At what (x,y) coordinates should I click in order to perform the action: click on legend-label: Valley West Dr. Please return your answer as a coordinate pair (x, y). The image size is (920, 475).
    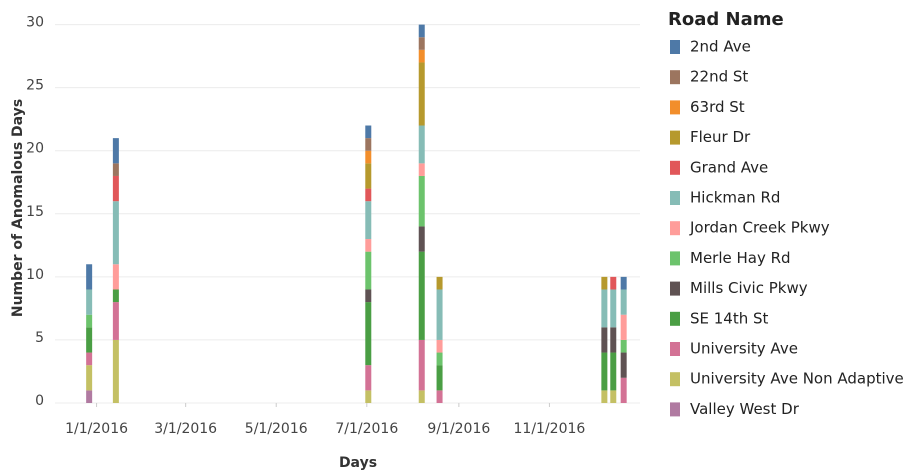
    Looking at the image, I should click on (745, 409).